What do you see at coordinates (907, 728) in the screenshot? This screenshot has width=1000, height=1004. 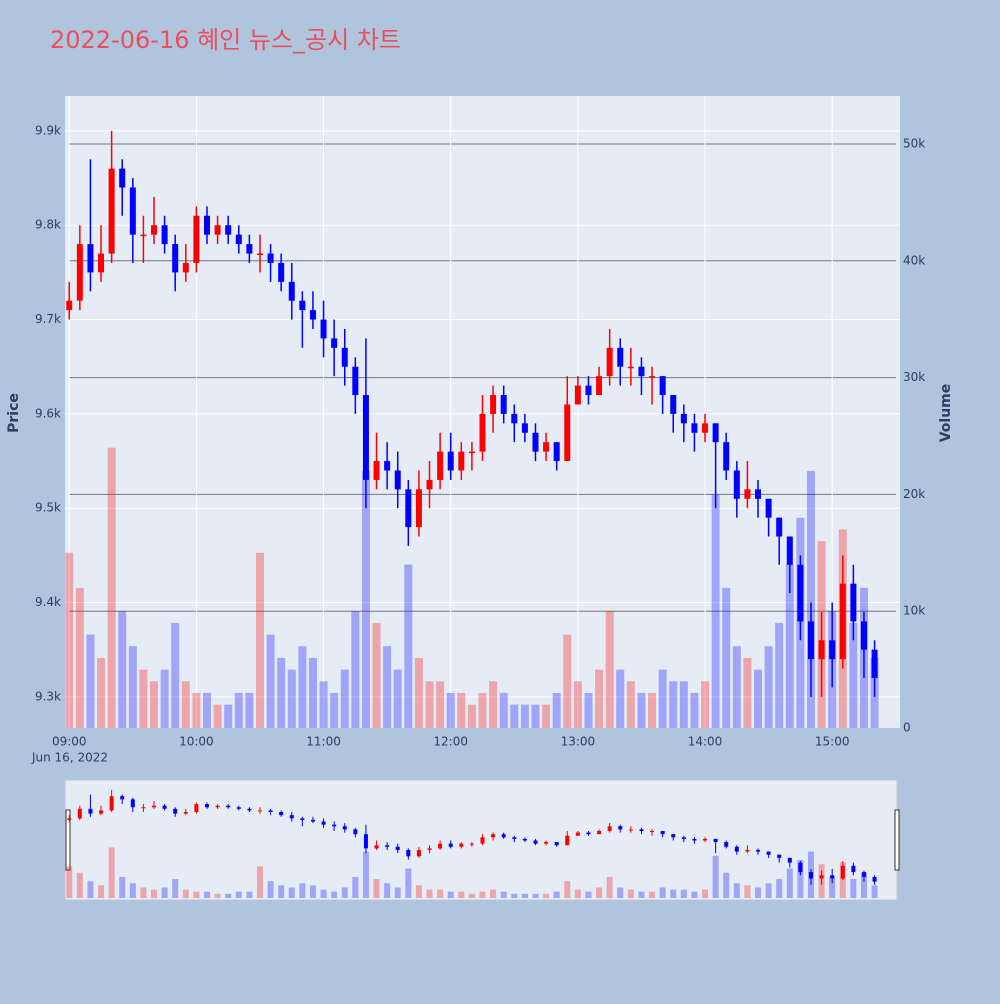 I see `y2-tick-label: 0` at bounding box center [907, 728].